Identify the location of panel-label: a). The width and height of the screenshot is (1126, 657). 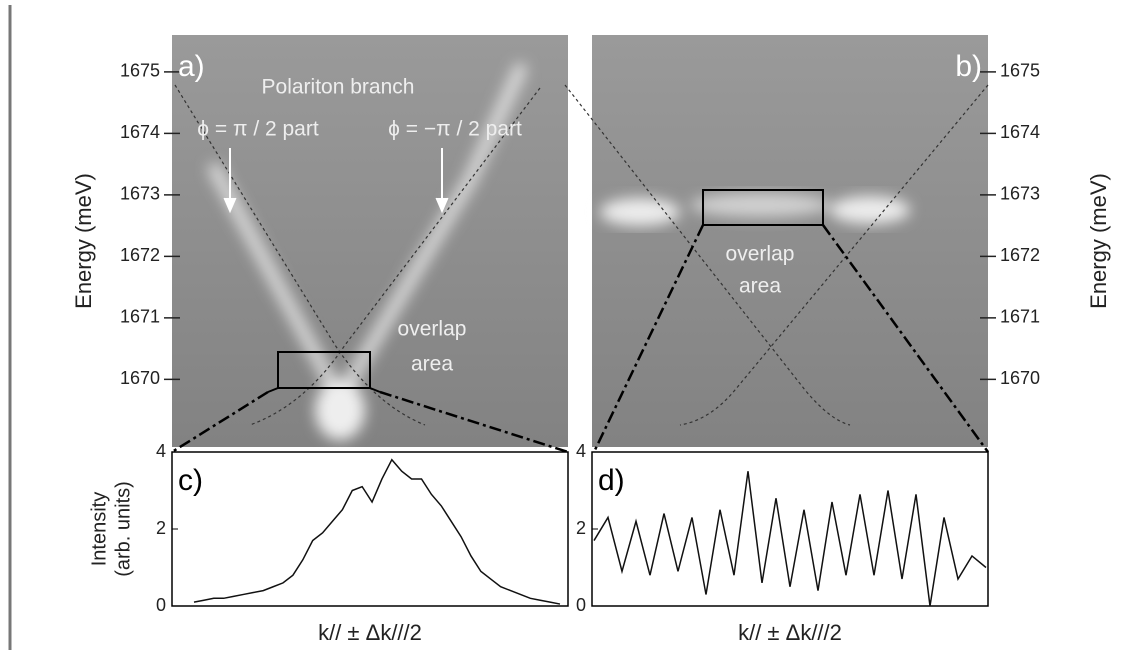
(191, 66).